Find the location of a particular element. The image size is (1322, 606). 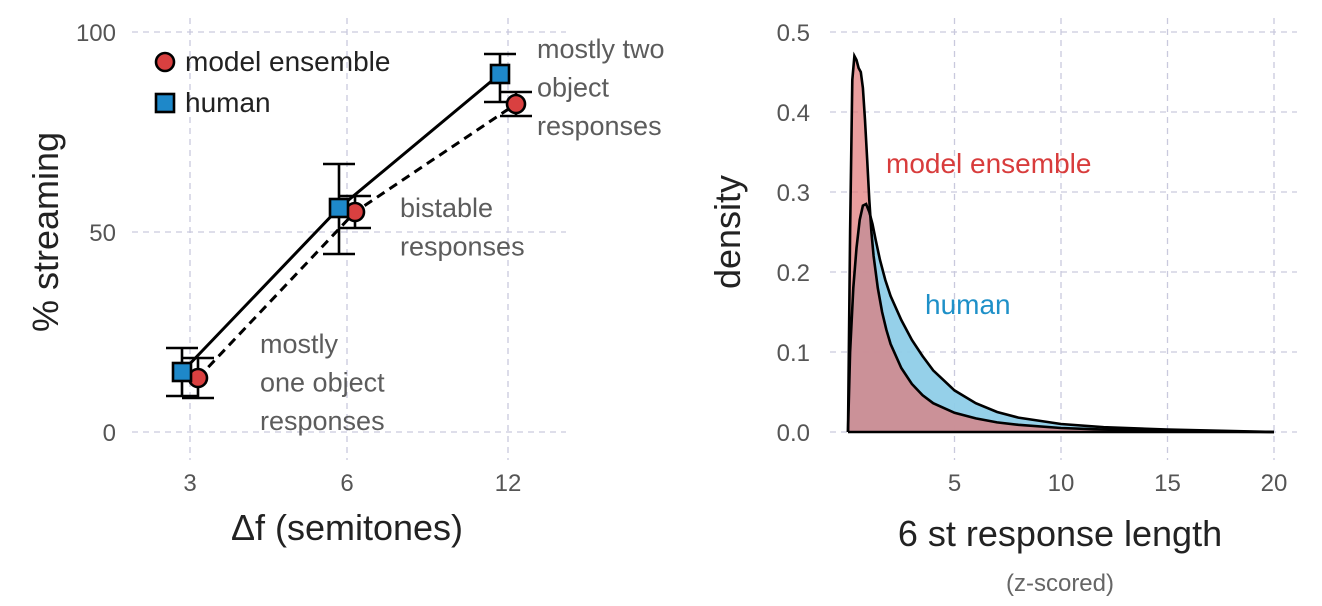

y-axis-title: density is located at coordinates (727, 232).